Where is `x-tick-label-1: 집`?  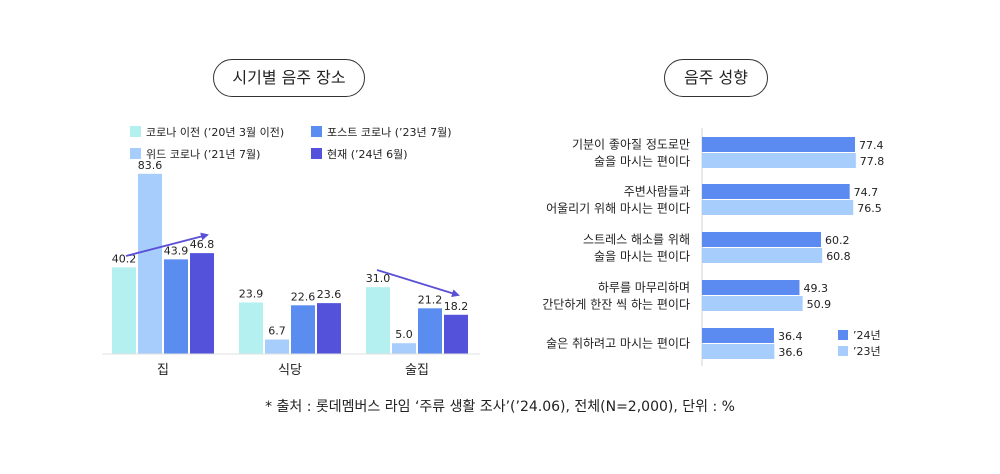
x-tick-label-1: 집 is located at coordinates (163, 370).